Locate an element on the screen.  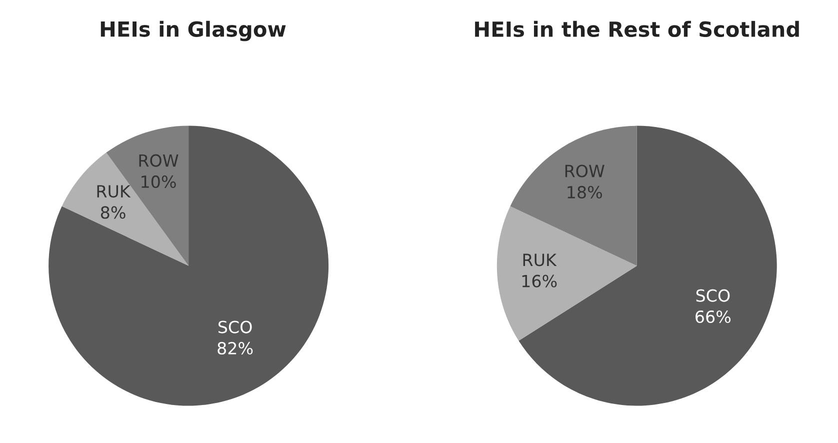
data-label: 16% is located at coordinates (539, 281).